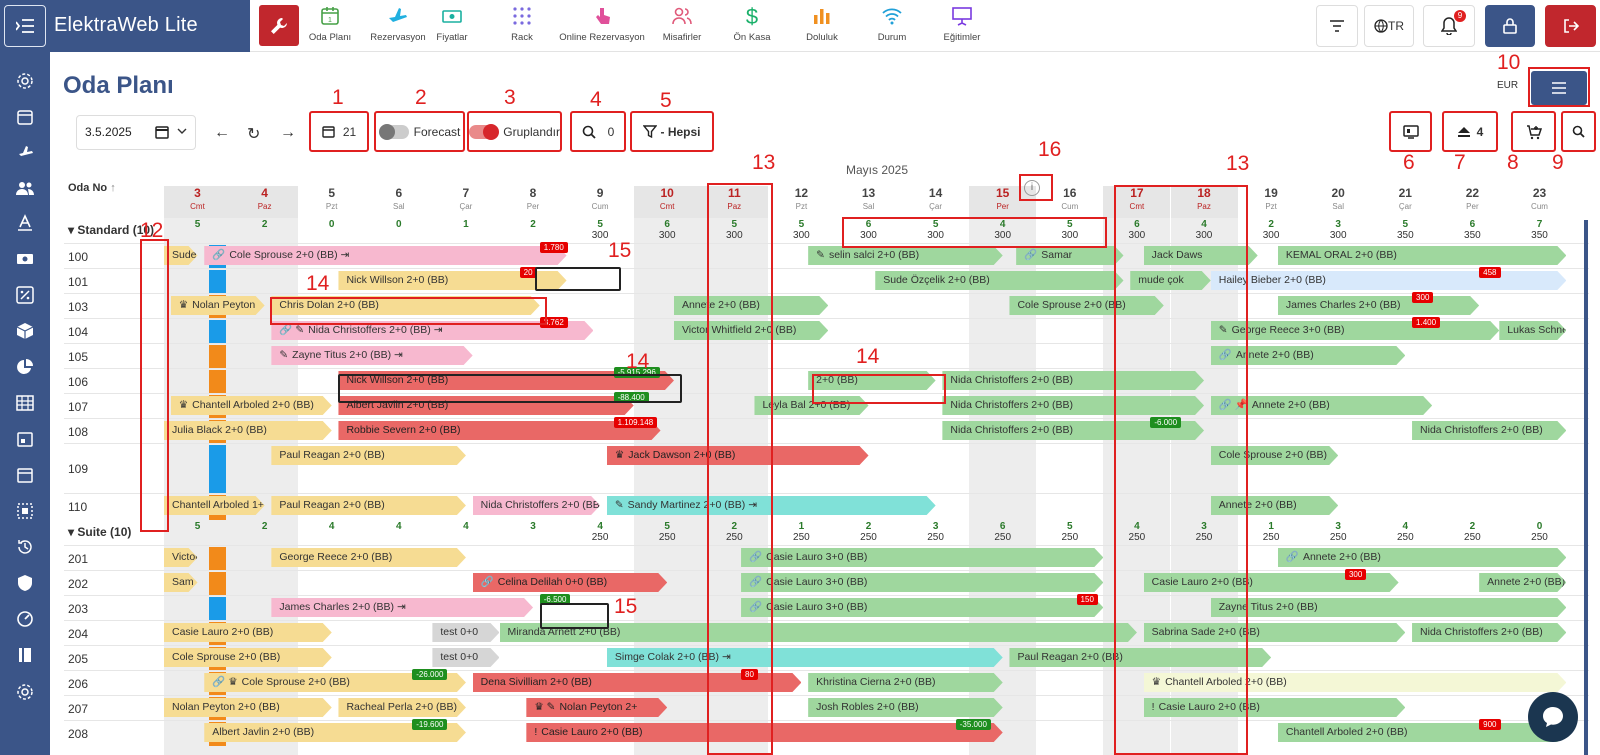 This screenshot has height=755, width=1600. I want to click on day-header: 10 Cmt, so click(667, 202).